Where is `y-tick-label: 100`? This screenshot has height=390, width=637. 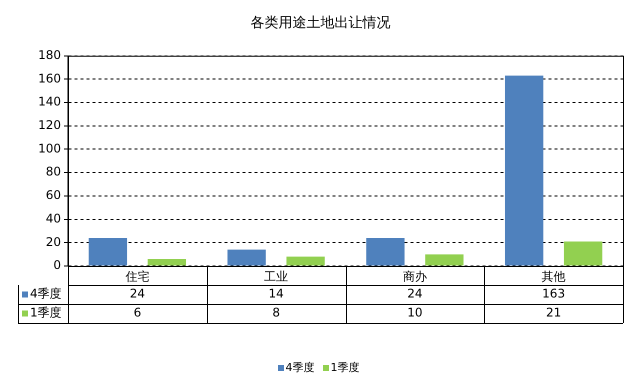
y-tick-label: 100 is located at coordinates (49, 148).